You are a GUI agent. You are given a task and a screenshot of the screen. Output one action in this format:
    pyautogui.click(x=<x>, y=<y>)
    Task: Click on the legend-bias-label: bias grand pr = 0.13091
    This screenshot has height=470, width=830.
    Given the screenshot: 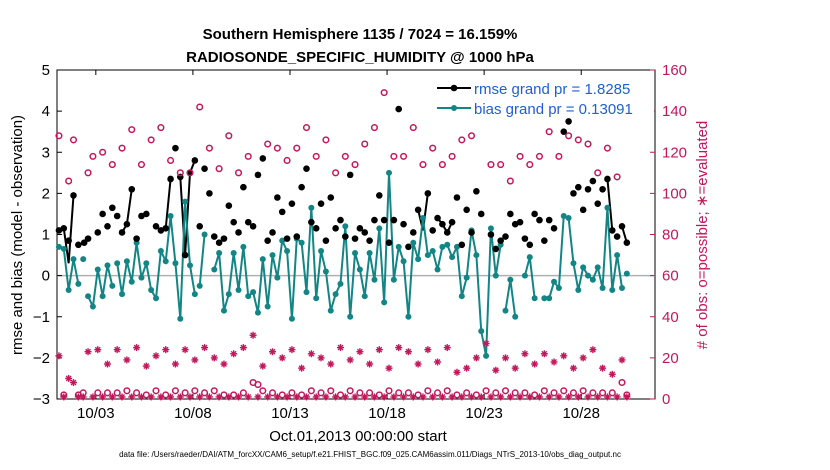 What is the action you would take?
    pyautogui.click(x=553, y=109)
    